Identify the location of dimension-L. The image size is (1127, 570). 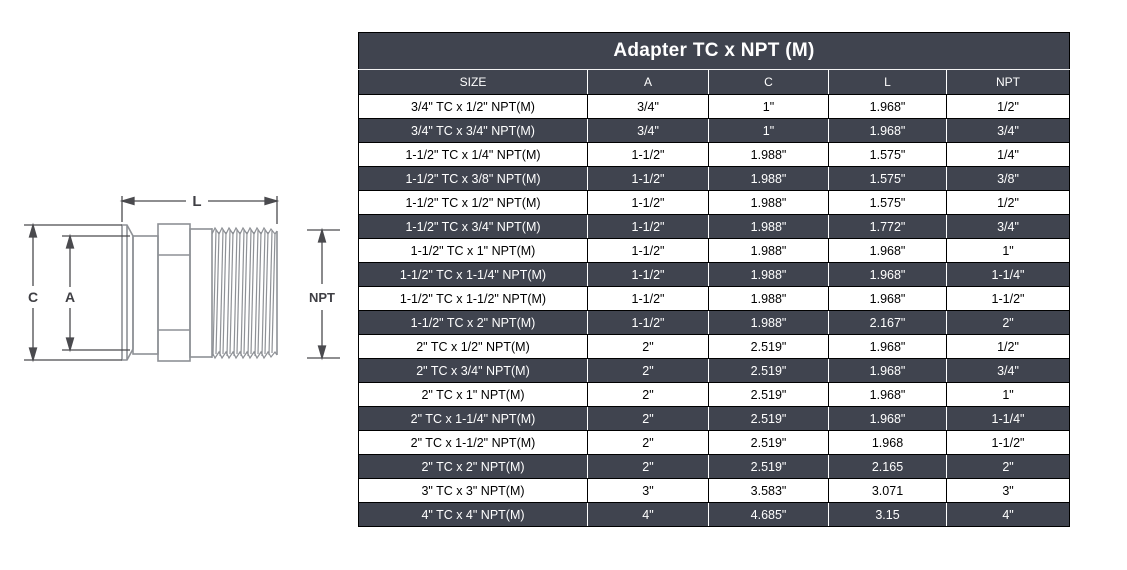
(199, 210).